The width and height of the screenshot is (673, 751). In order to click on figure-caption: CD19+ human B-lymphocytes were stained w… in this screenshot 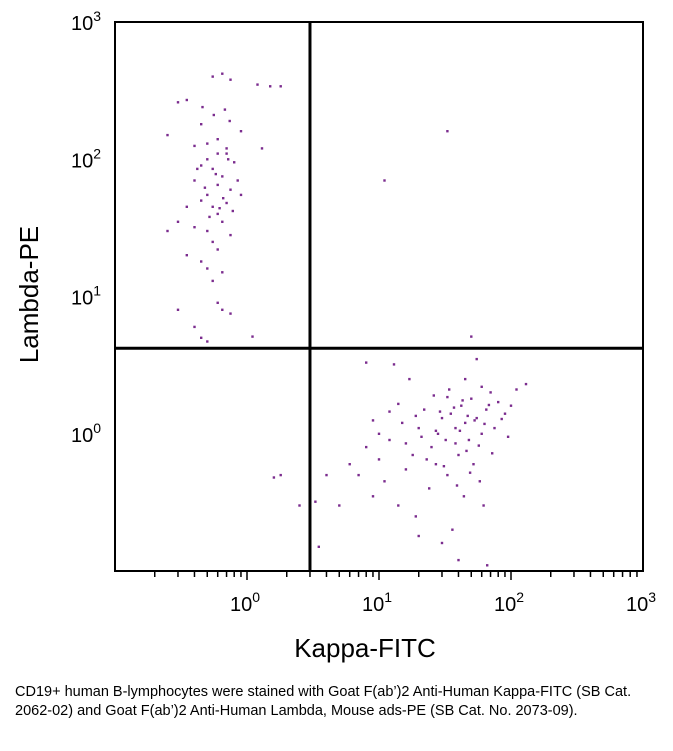, I will do `click(323, 701)`.